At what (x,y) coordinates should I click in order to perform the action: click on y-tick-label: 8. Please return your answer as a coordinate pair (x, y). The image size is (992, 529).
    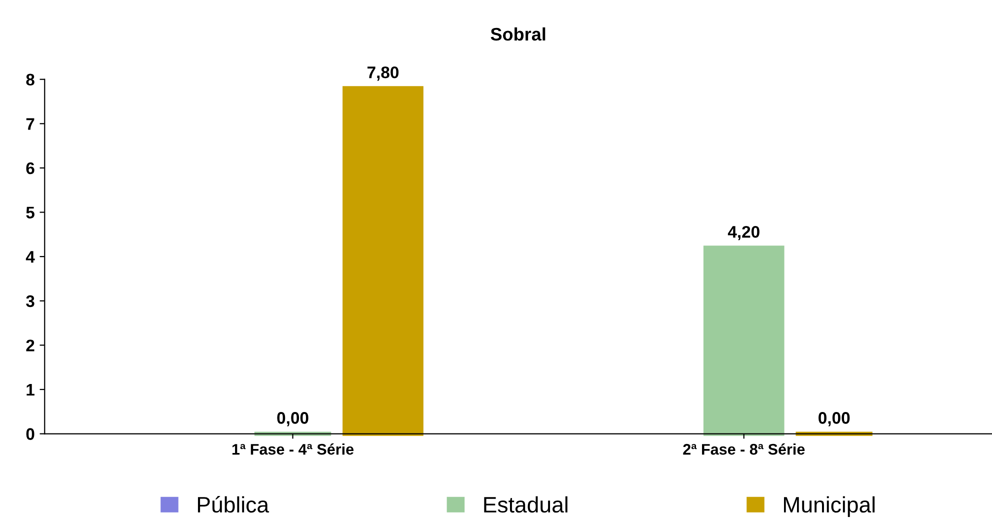
    Looking at the image, I should click on (30, 80).